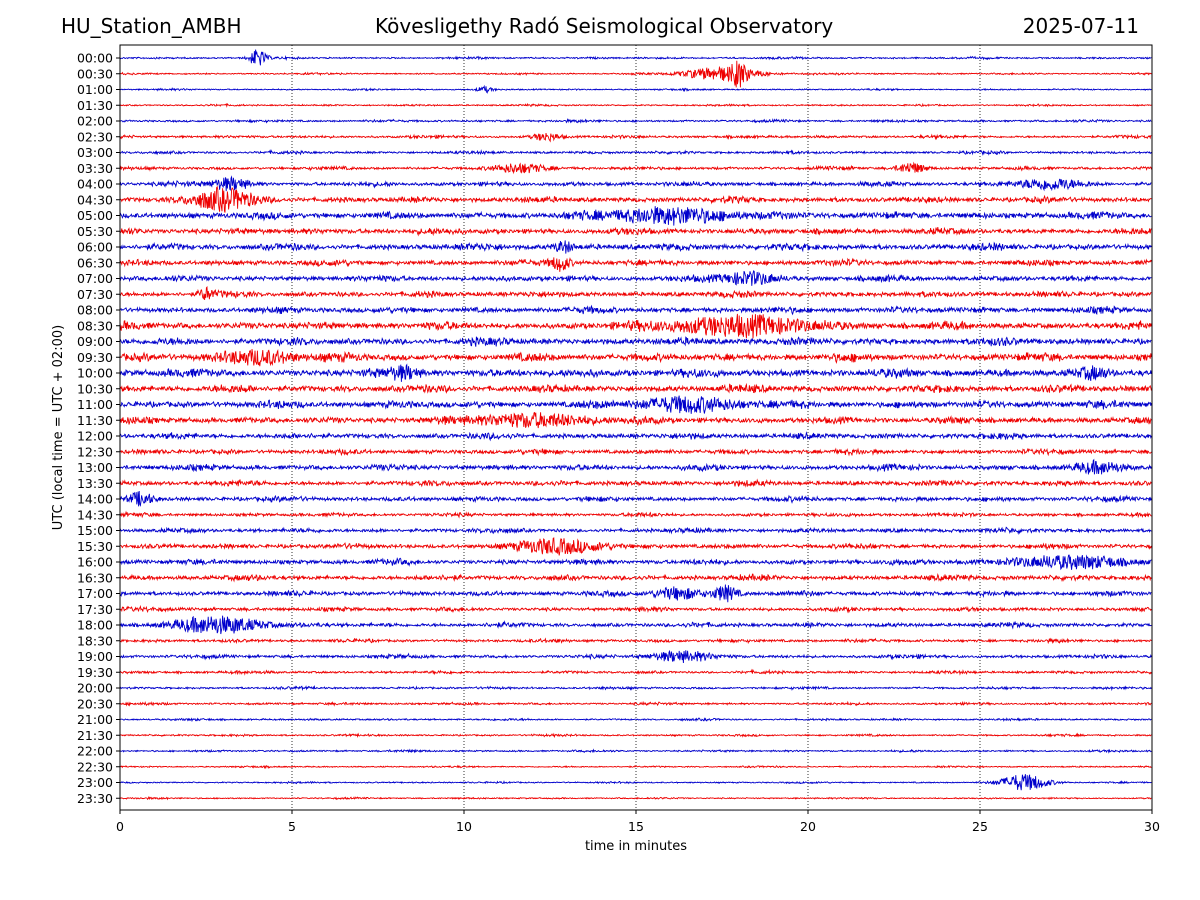  I want to click on x-tick-label: 5, so click(292, 826).